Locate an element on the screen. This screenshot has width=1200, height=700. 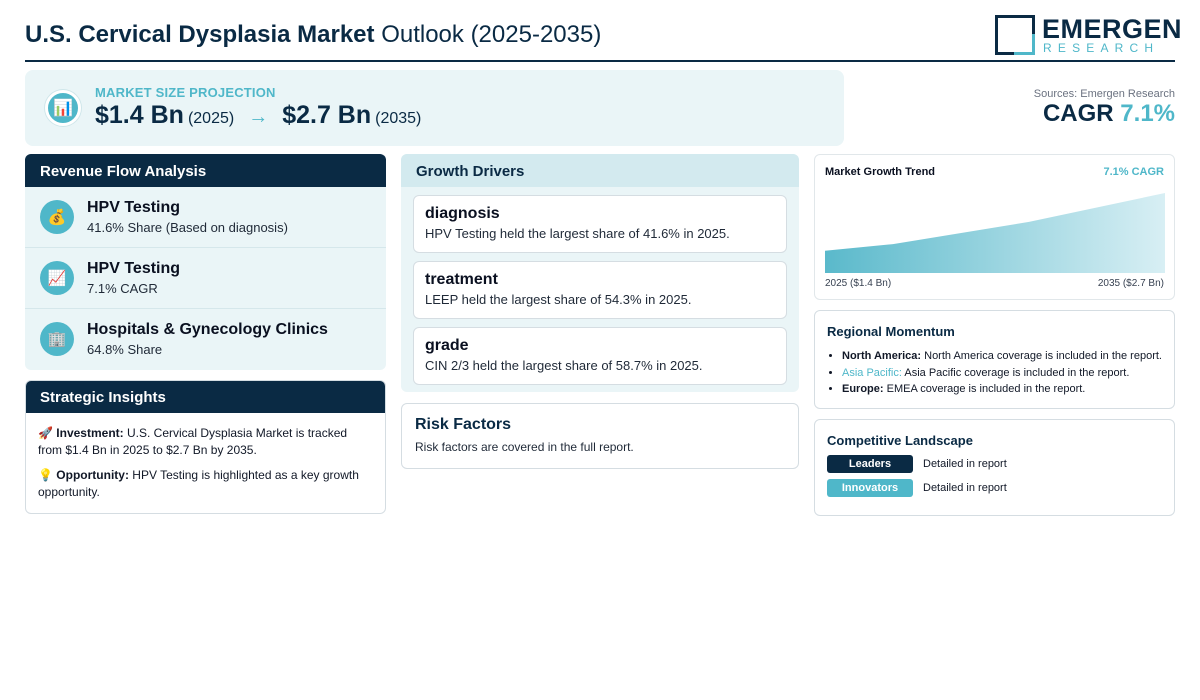
leaders-badge: Leaders is located at coordinates (870, 464).